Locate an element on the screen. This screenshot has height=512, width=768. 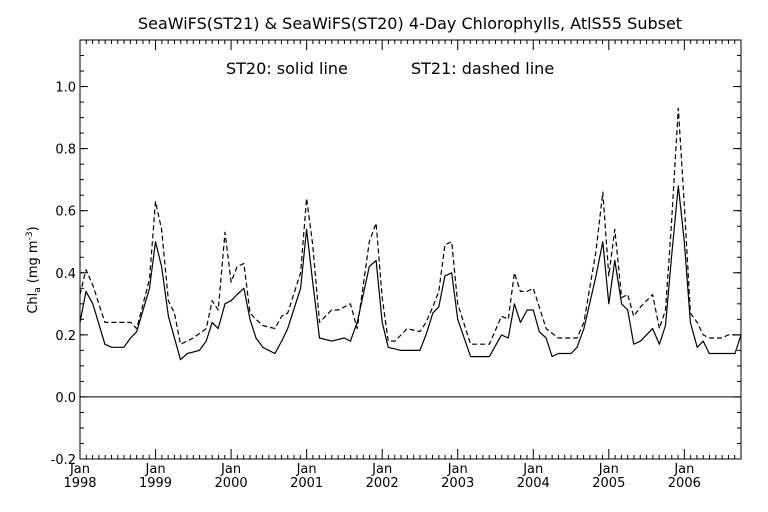
y-label-sup: -3 is located at coordinates (30, 235).